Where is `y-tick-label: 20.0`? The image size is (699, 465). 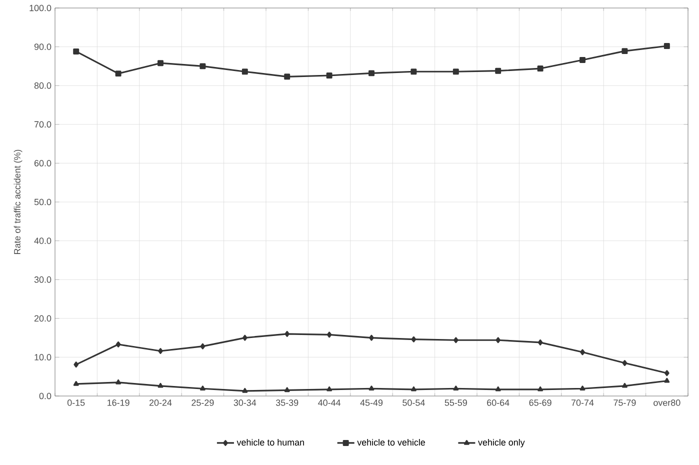 y-tick-label: 20.0 is located at coordinates (43, 318).